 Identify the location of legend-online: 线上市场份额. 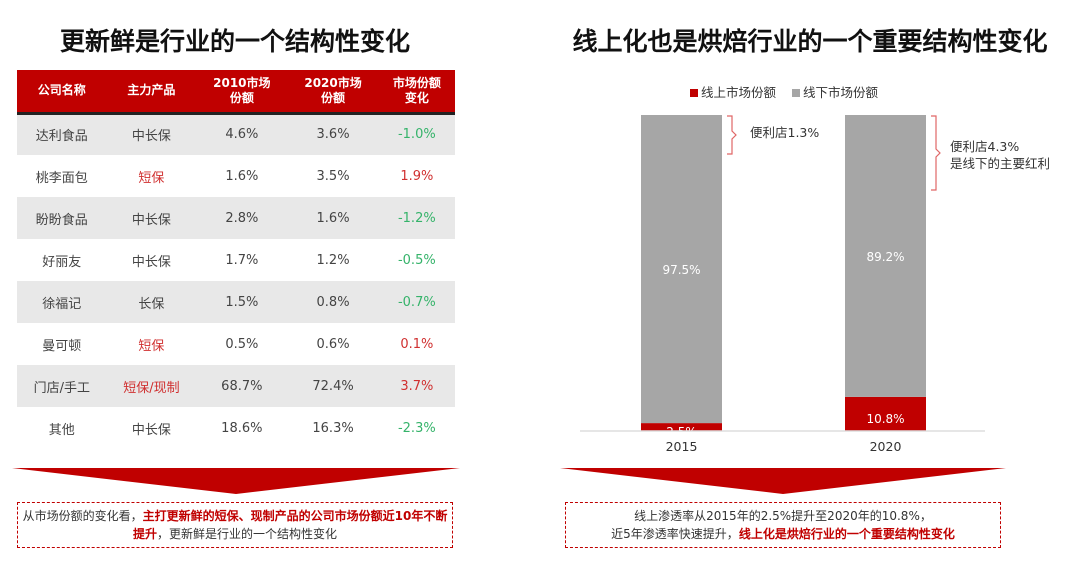
(739, 92).